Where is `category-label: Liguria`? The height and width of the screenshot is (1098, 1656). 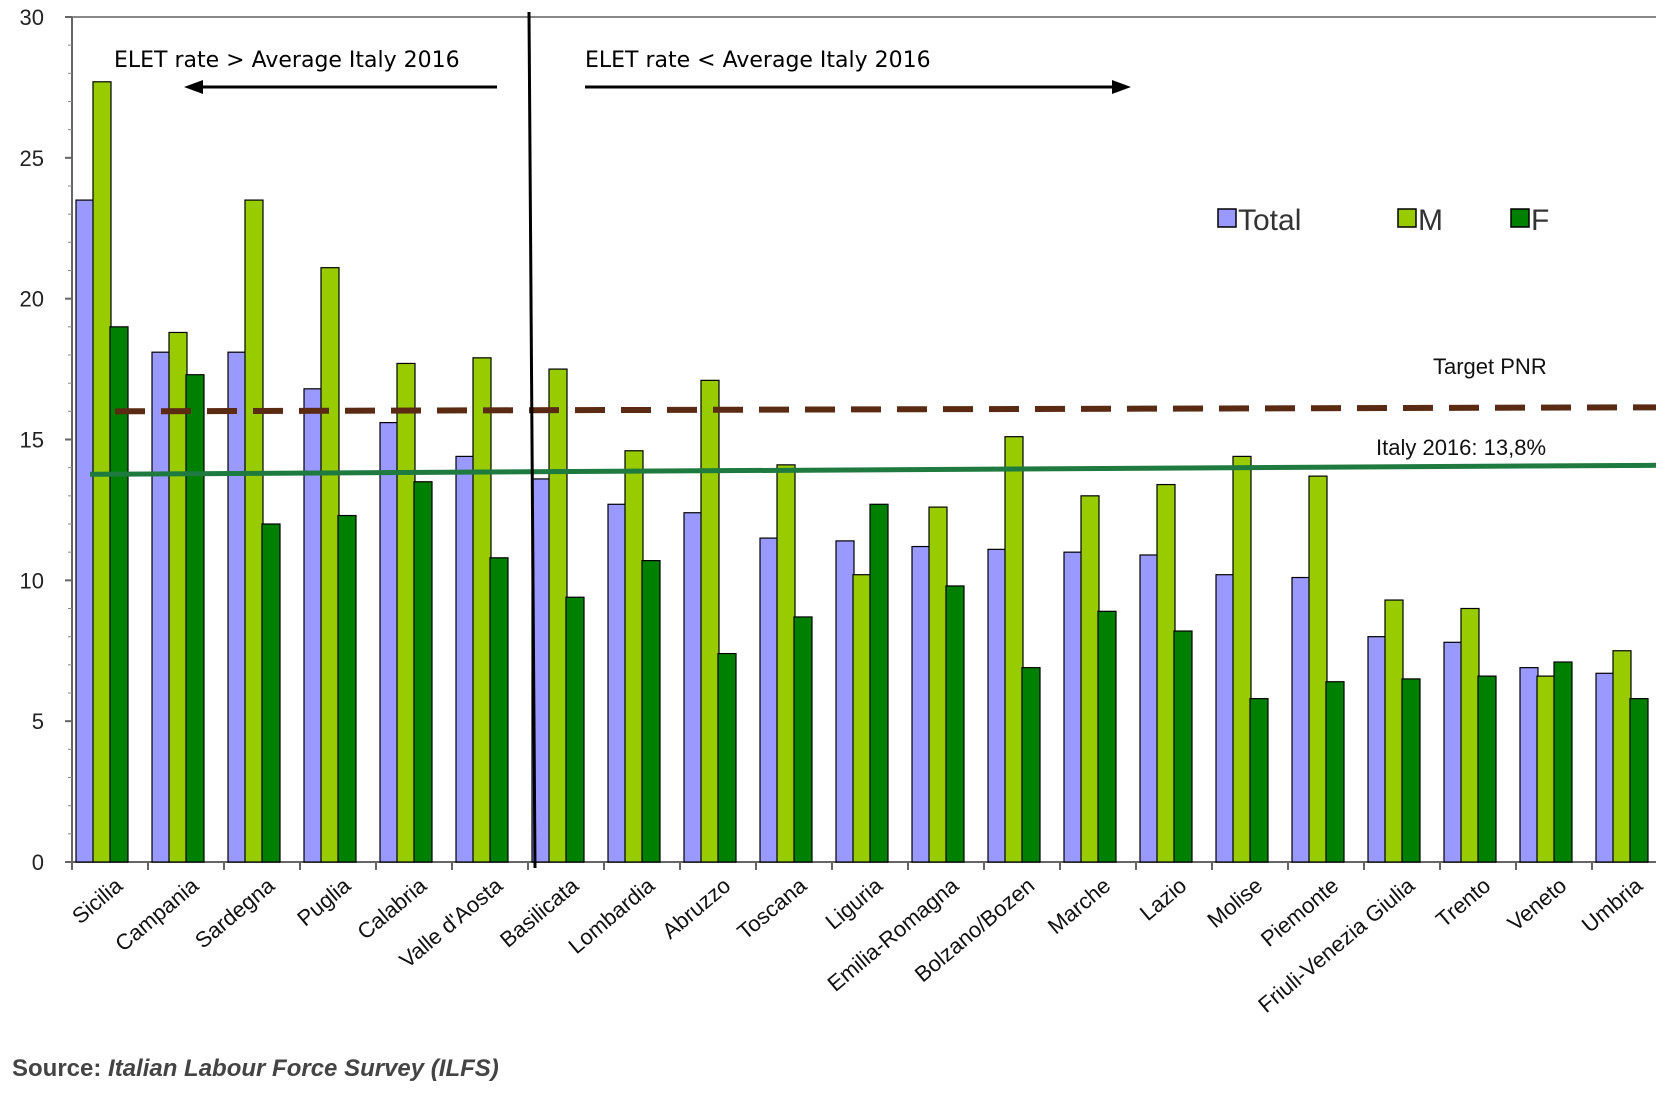 category-label: Liguria is located at coordinates (854, 903).